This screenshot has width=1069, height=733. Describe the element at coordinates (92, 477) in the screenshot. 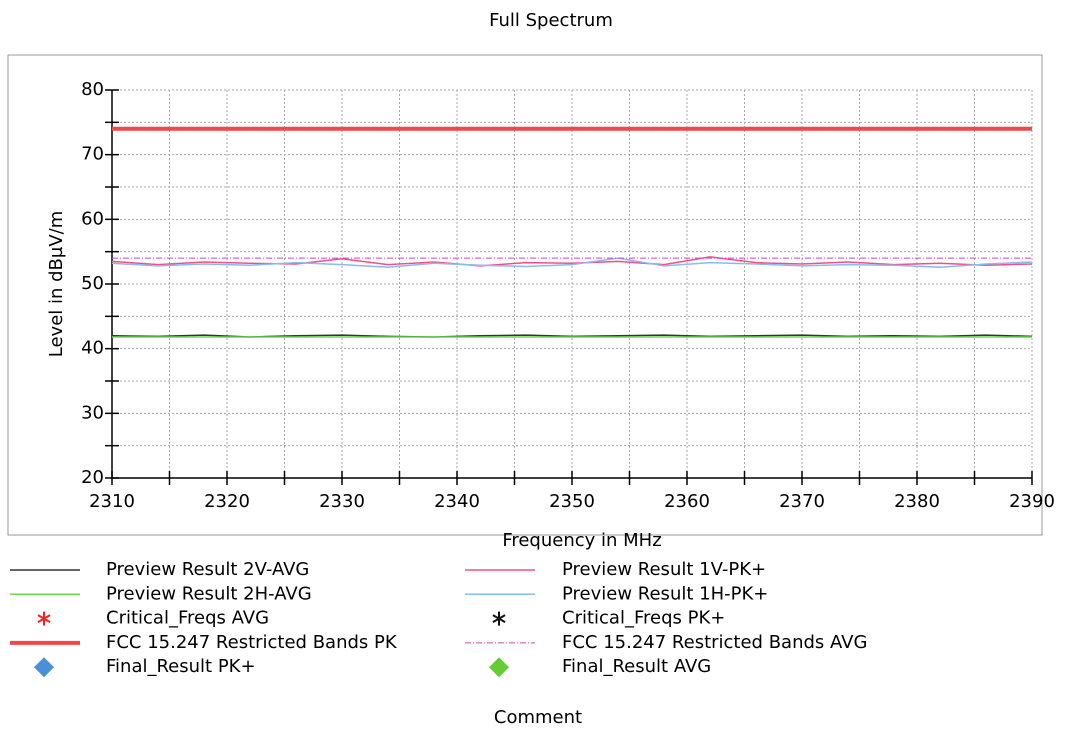

I see `y-tick-label: 20` at that location.